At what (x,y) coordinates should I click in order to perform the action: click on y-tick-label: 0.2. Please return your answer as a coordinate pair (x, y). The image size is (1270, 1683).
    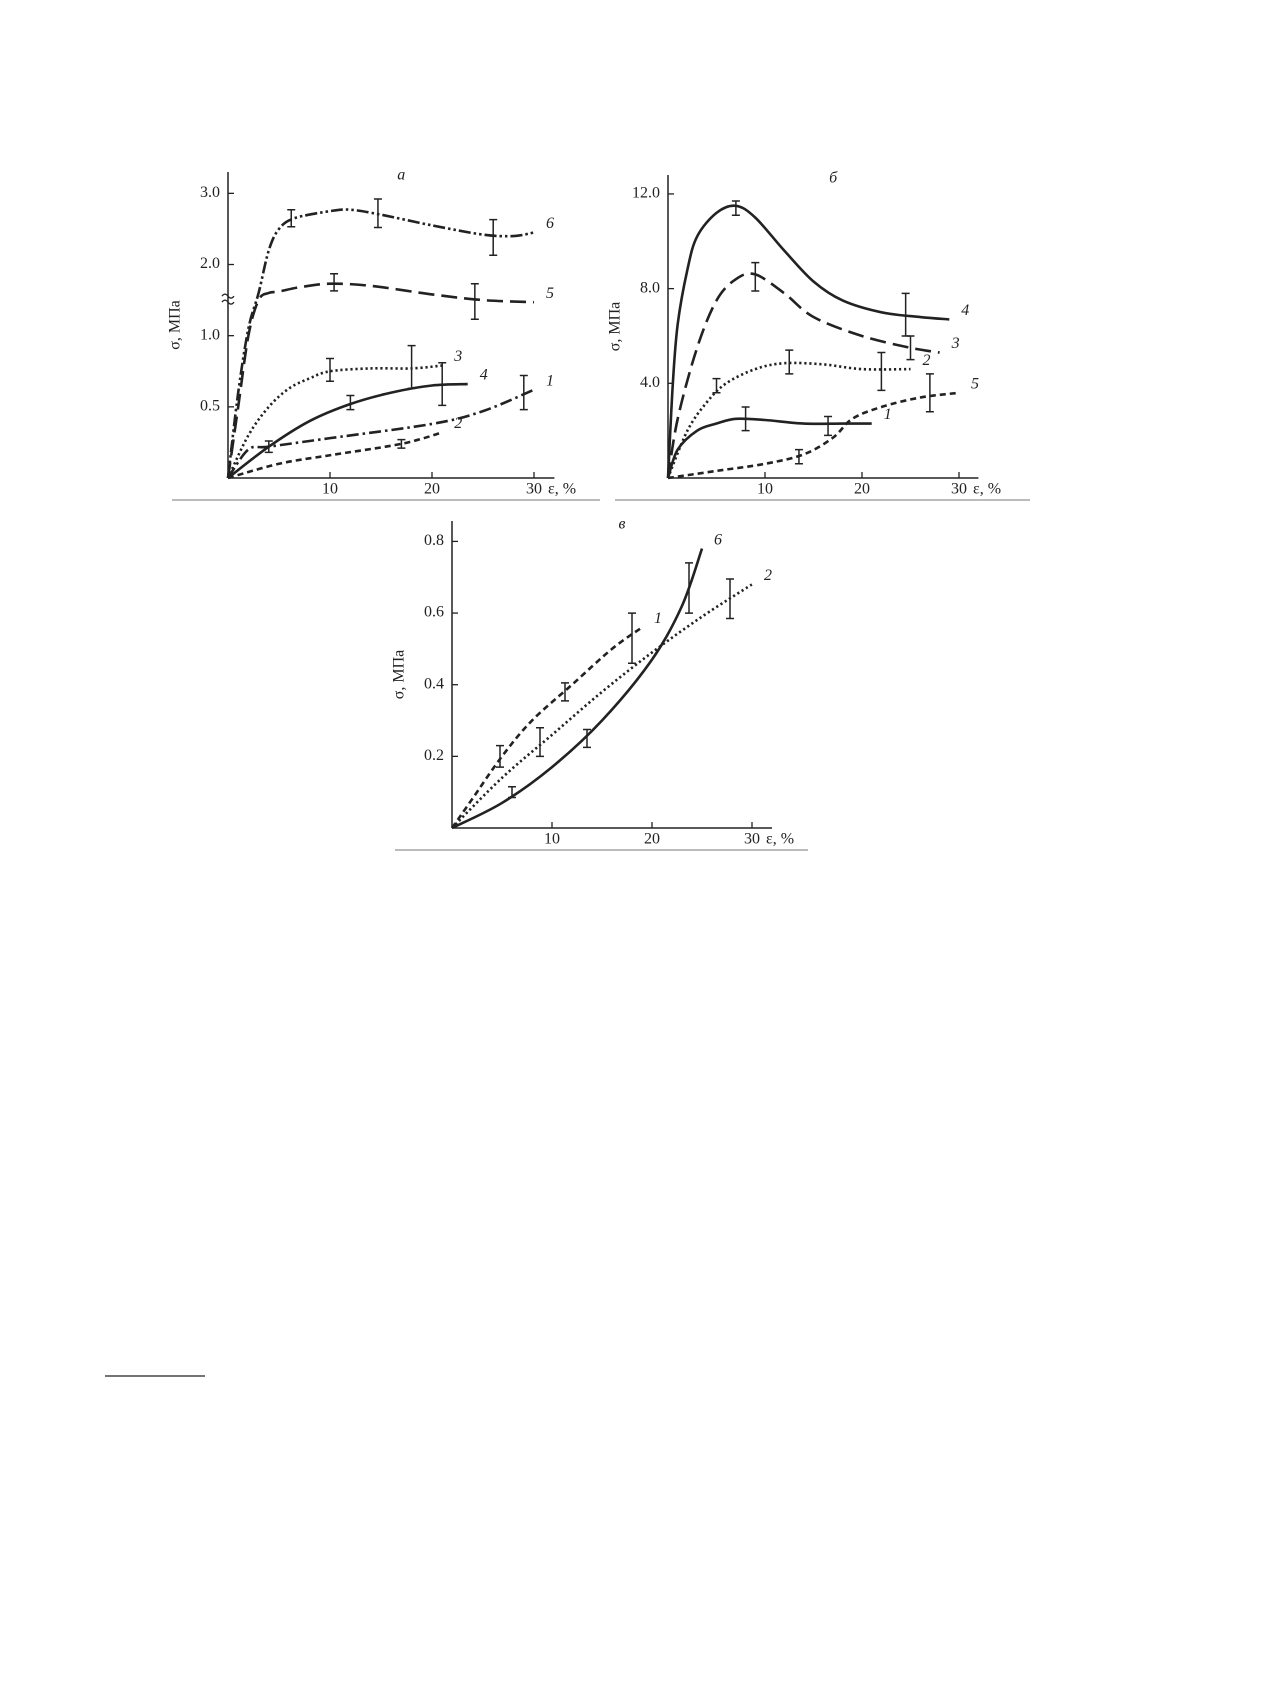
    Looking at the image, I should click on (434, 755).